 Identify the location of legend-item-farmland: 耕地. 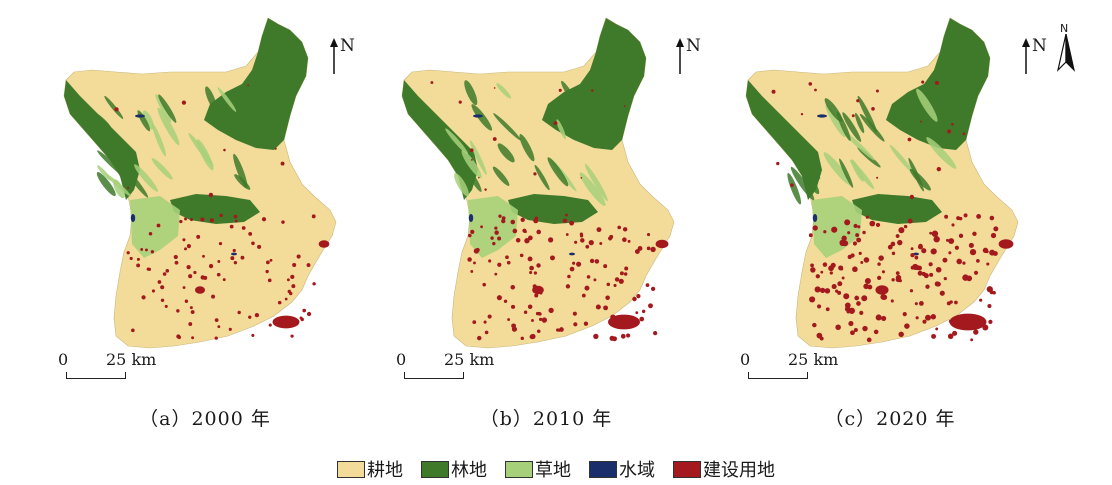
(370, 469).